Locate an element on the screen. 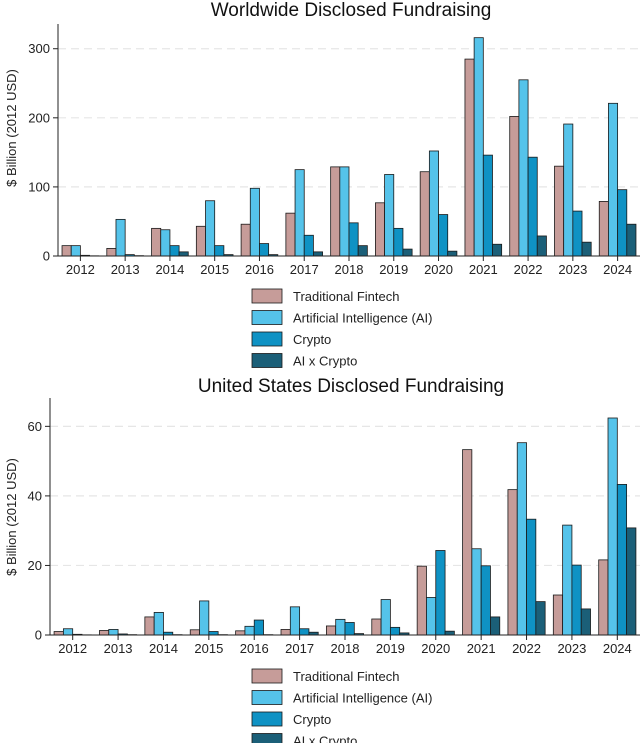 This screenshot has height=743, width=643. chart-title: Worldwide Disclosed Fundraising is located at coordinates (351, 10).